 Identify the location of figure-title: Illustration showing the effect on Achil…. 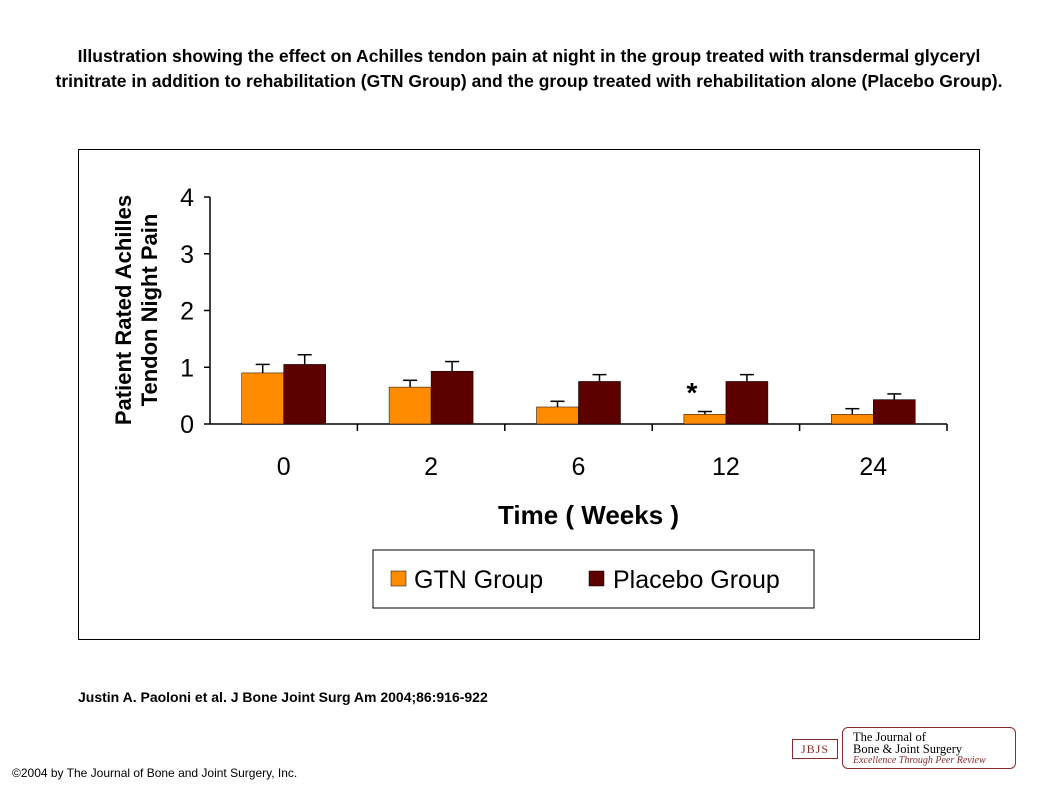
(529, 68).